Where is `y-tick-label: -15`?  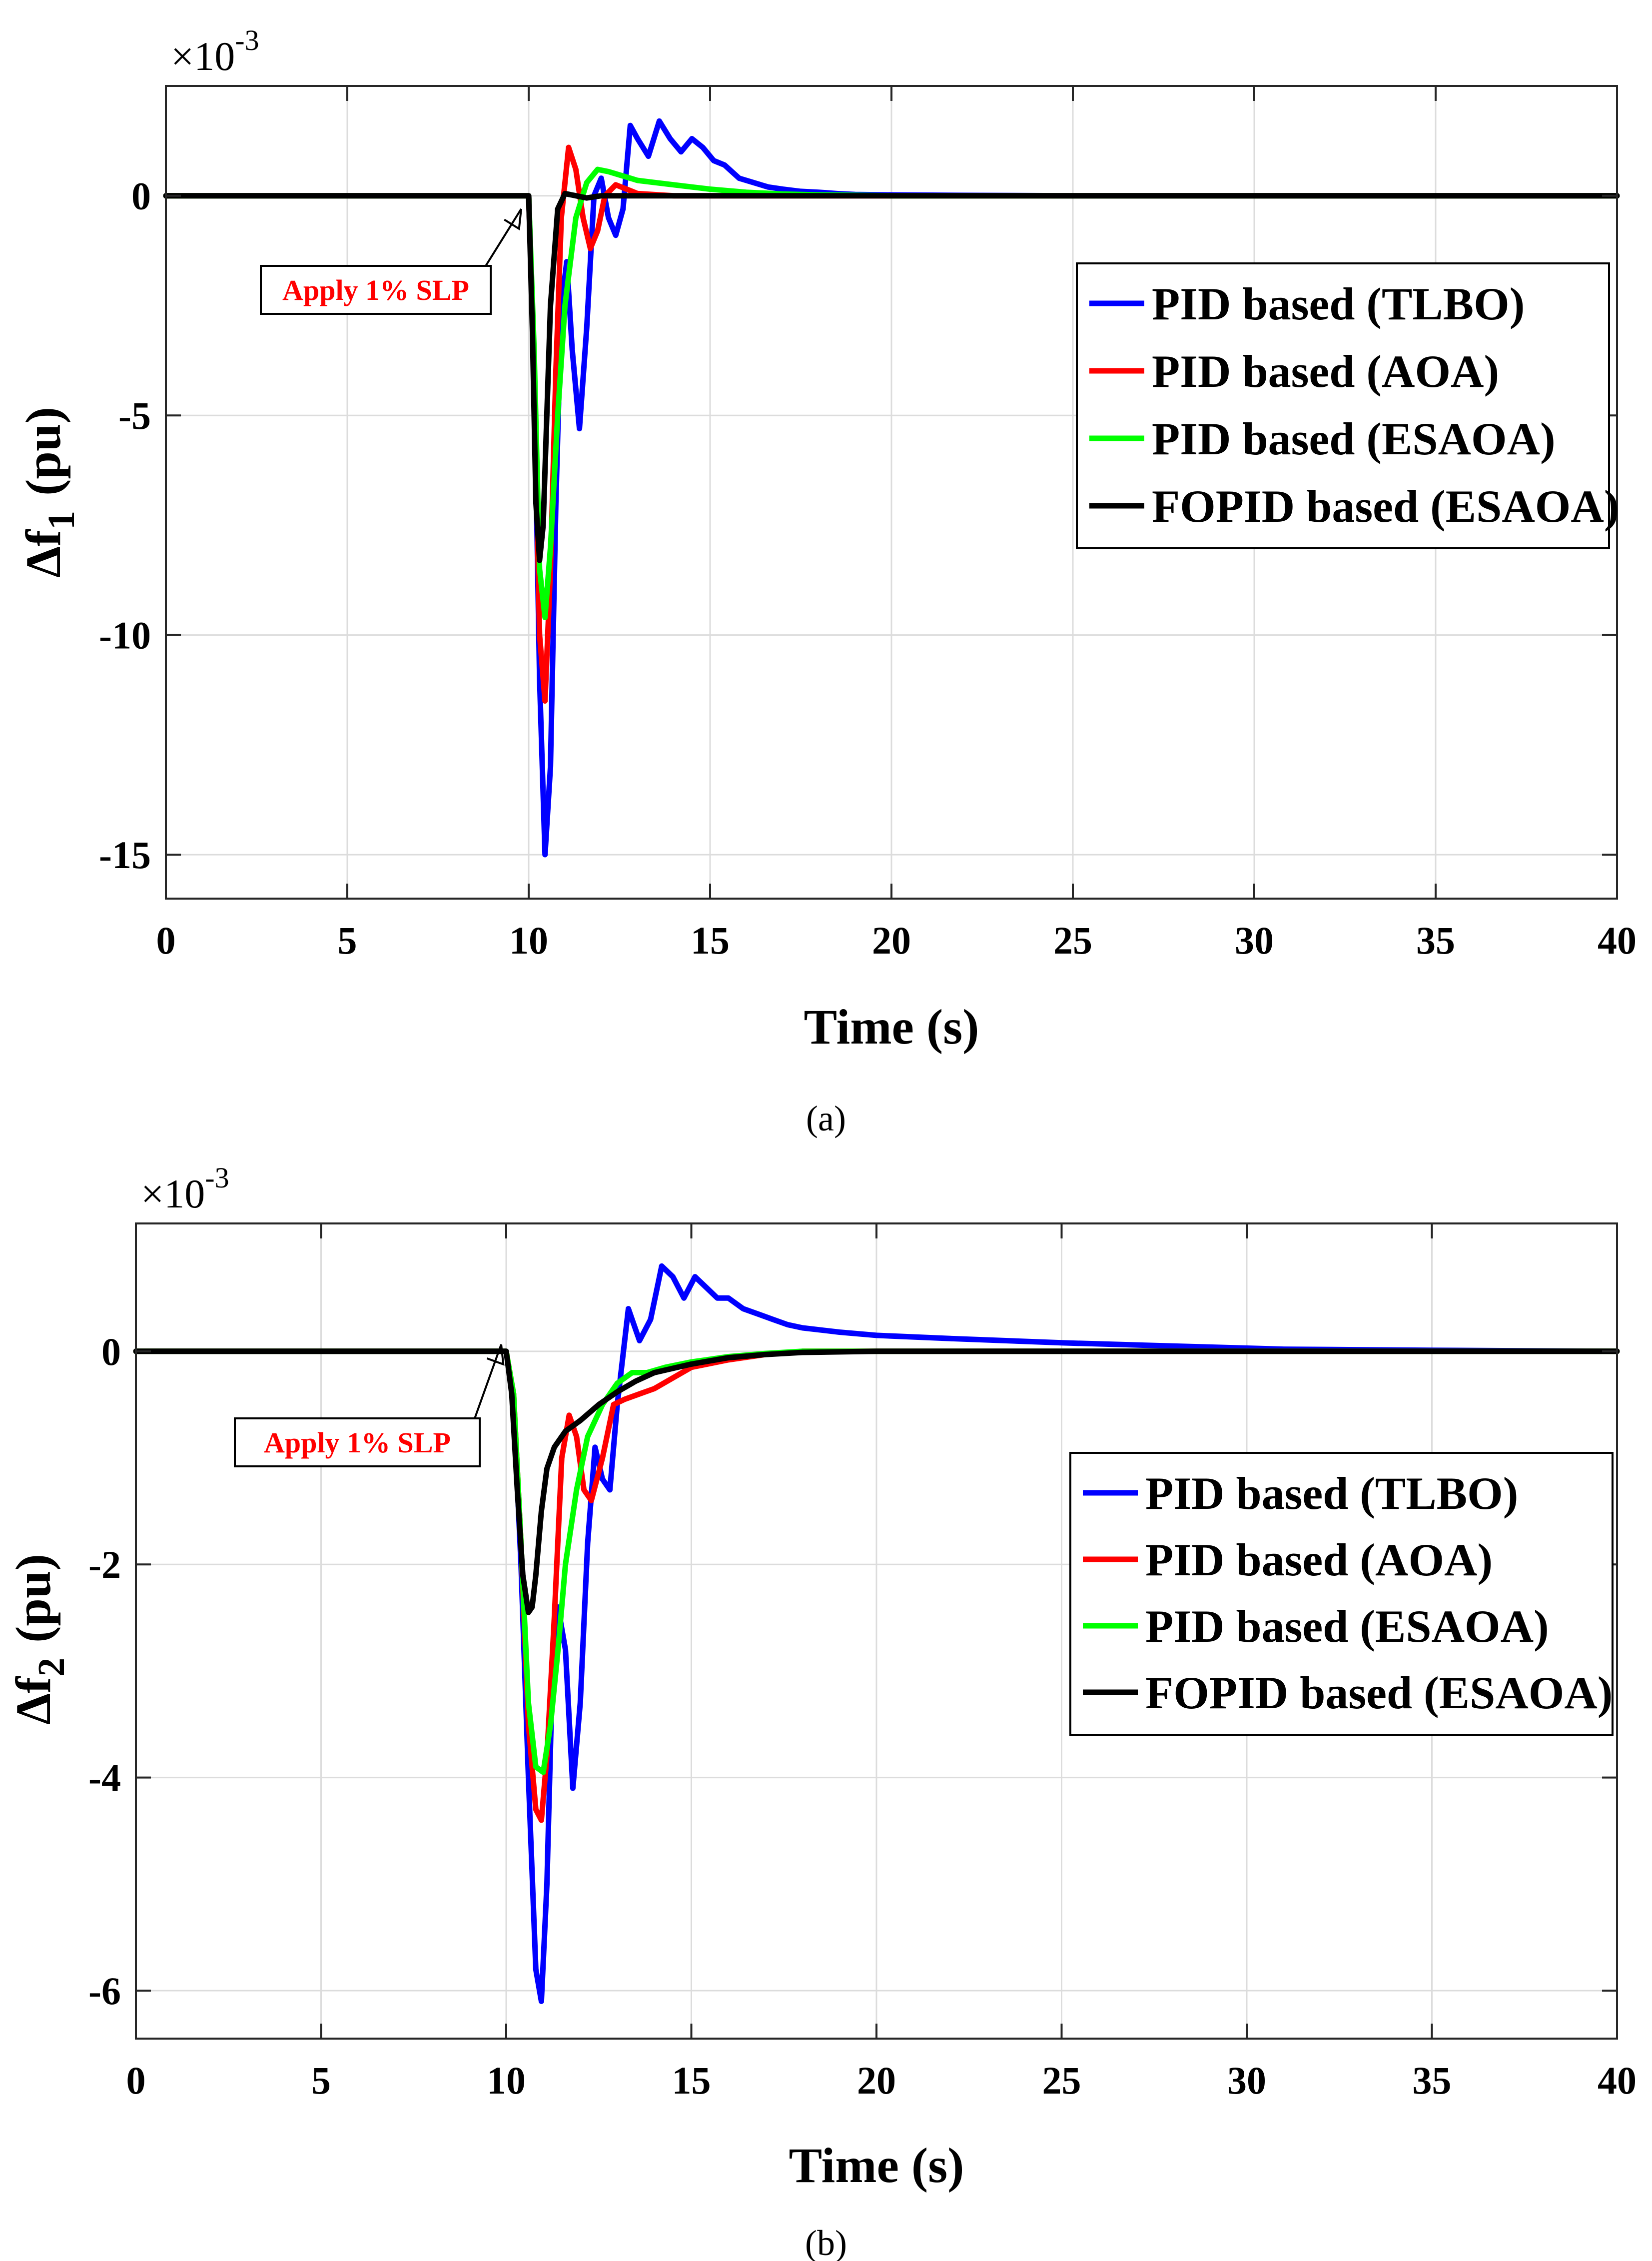 y-tick-label: -15 is located at coordinates (125, 855).